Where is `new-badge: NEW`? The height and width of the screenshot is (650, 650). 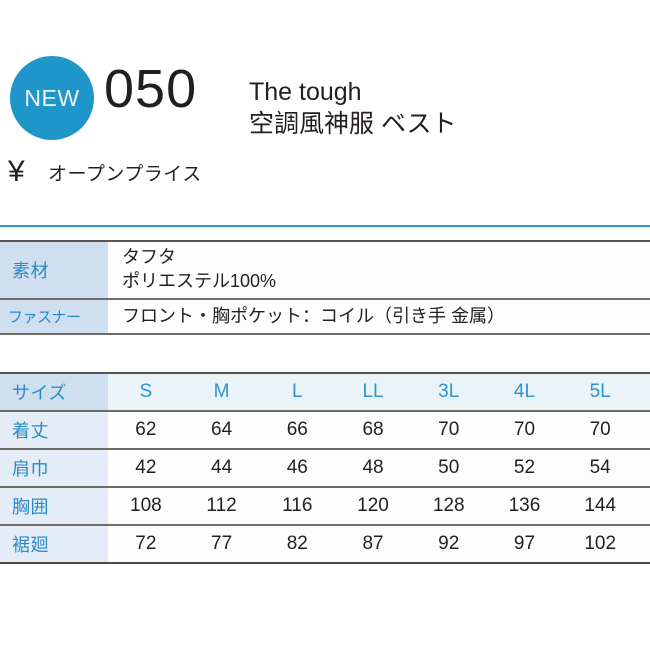 new-badge: NEW is located at coordinates (52, 98).